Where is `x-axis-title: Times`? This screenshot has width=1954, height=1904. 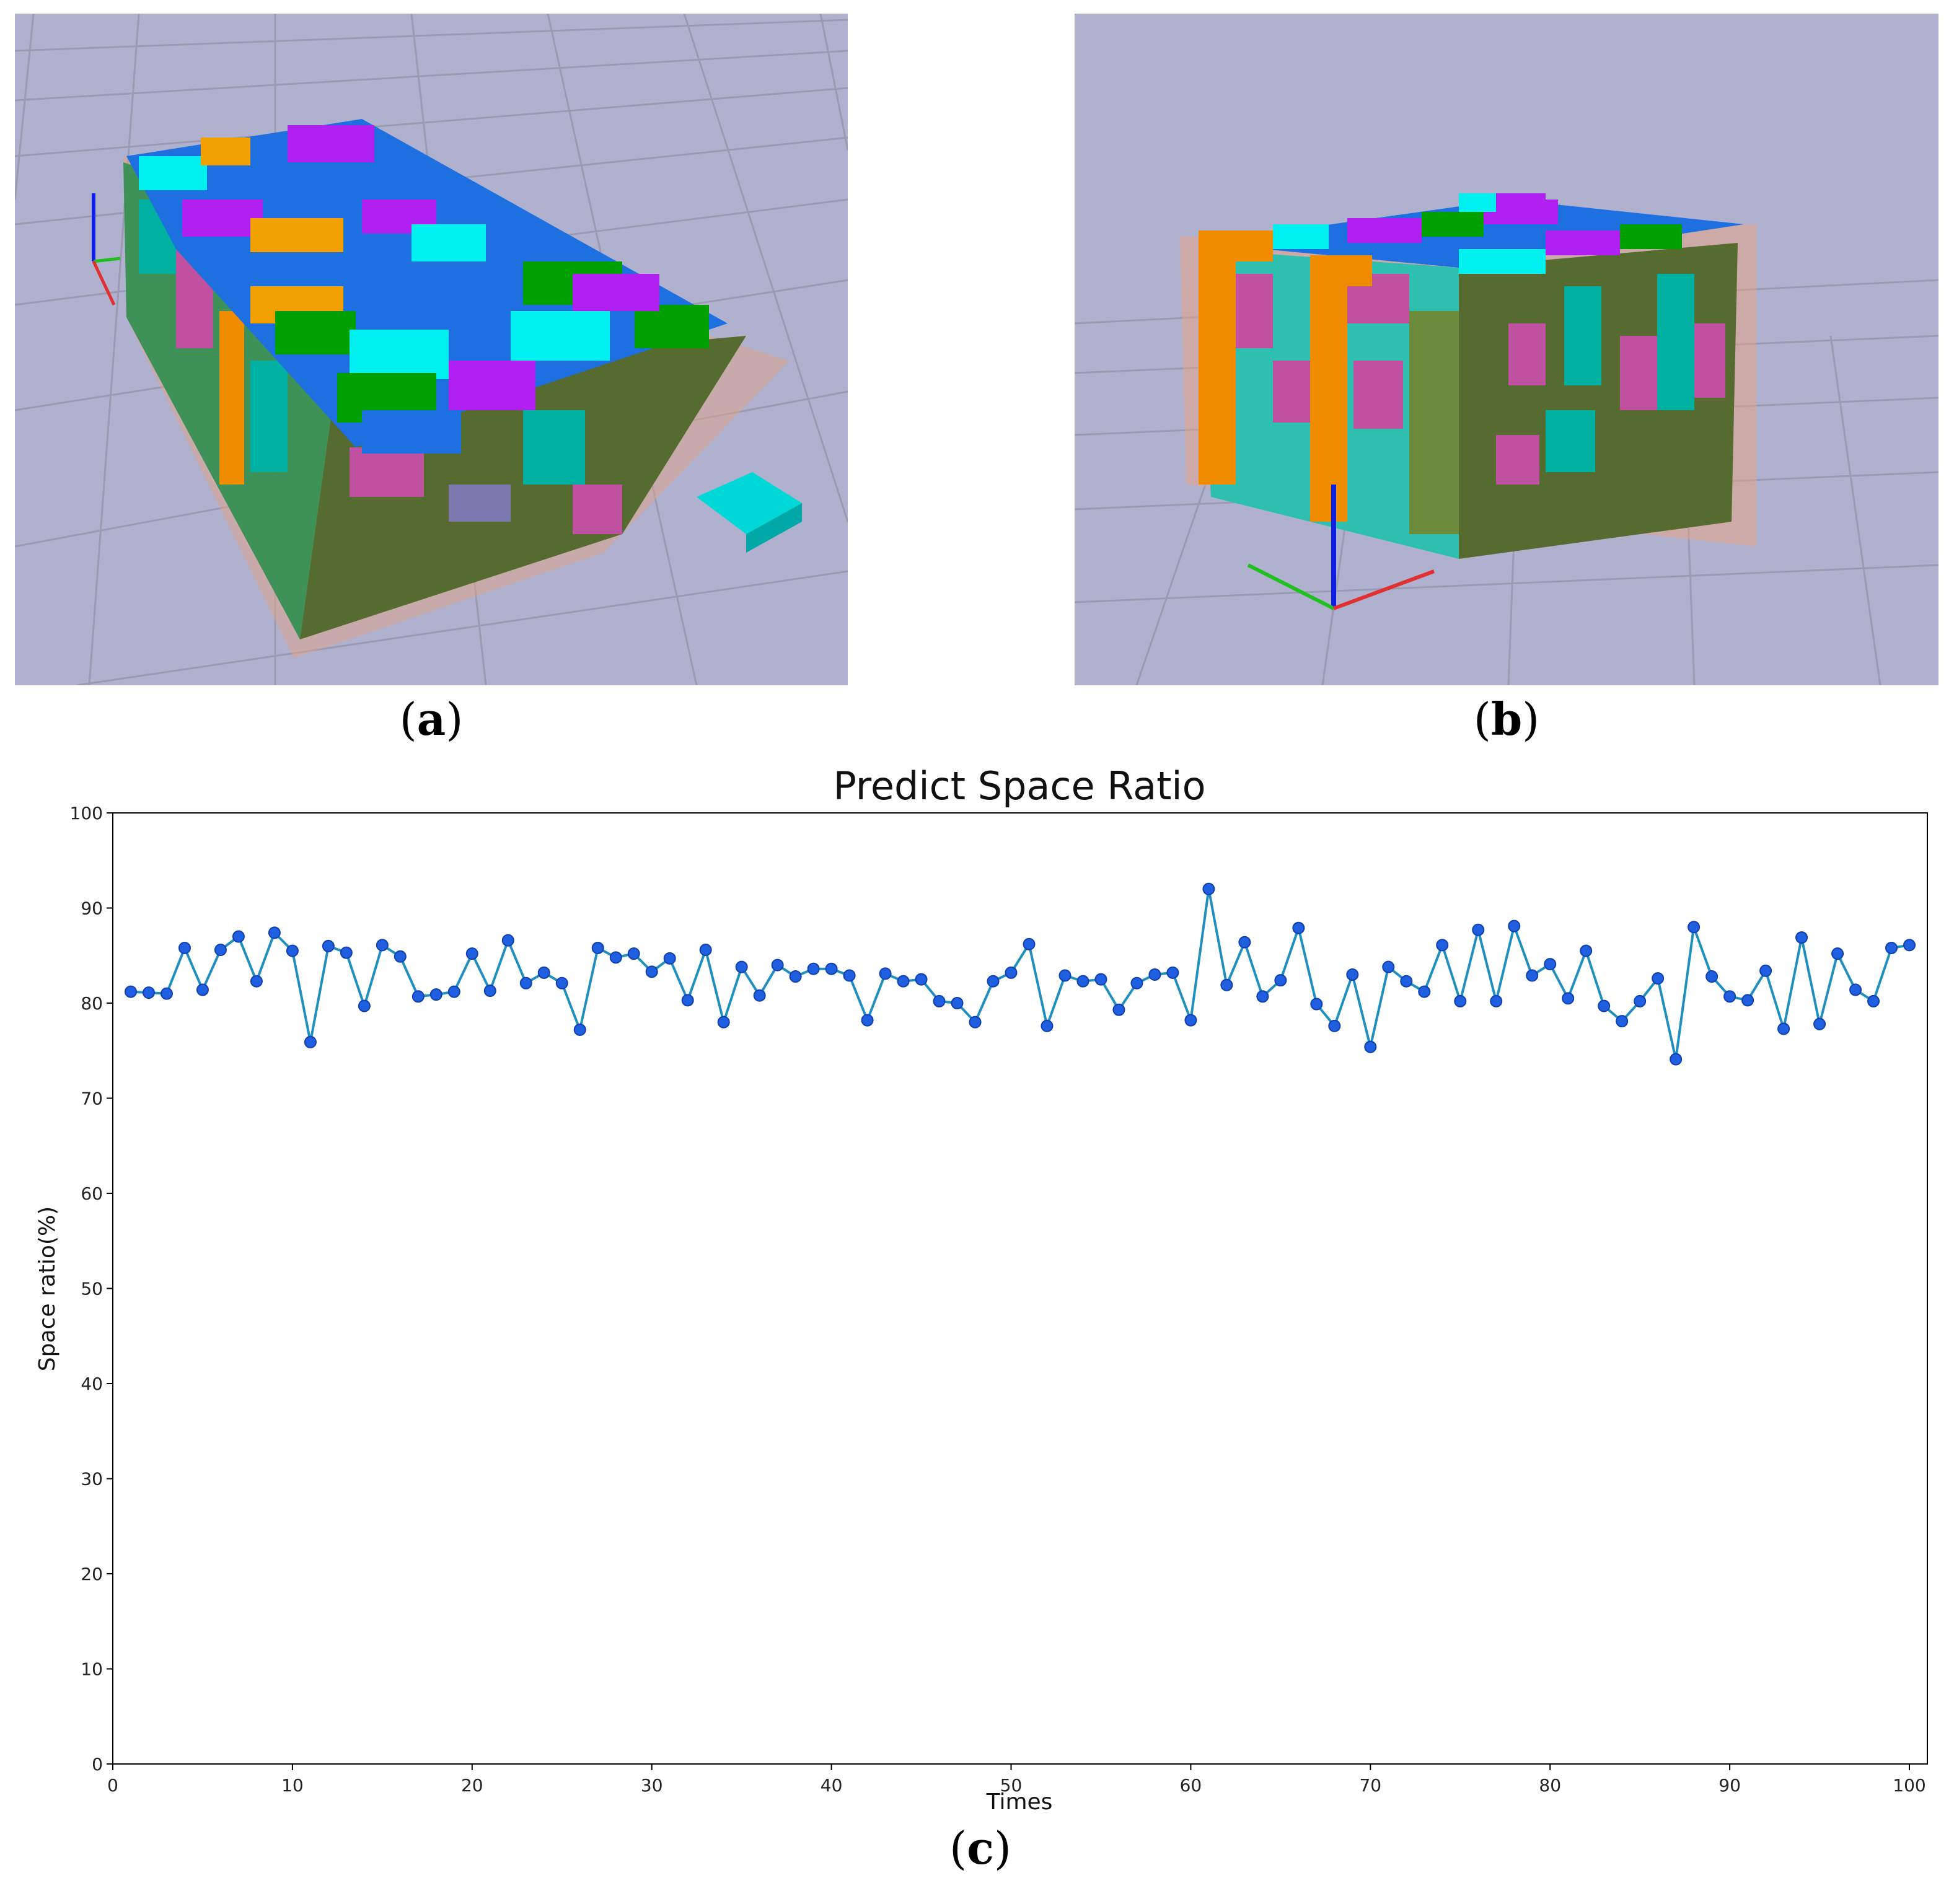
x-axis-title: Times is located at coordinates (1020, 1802).